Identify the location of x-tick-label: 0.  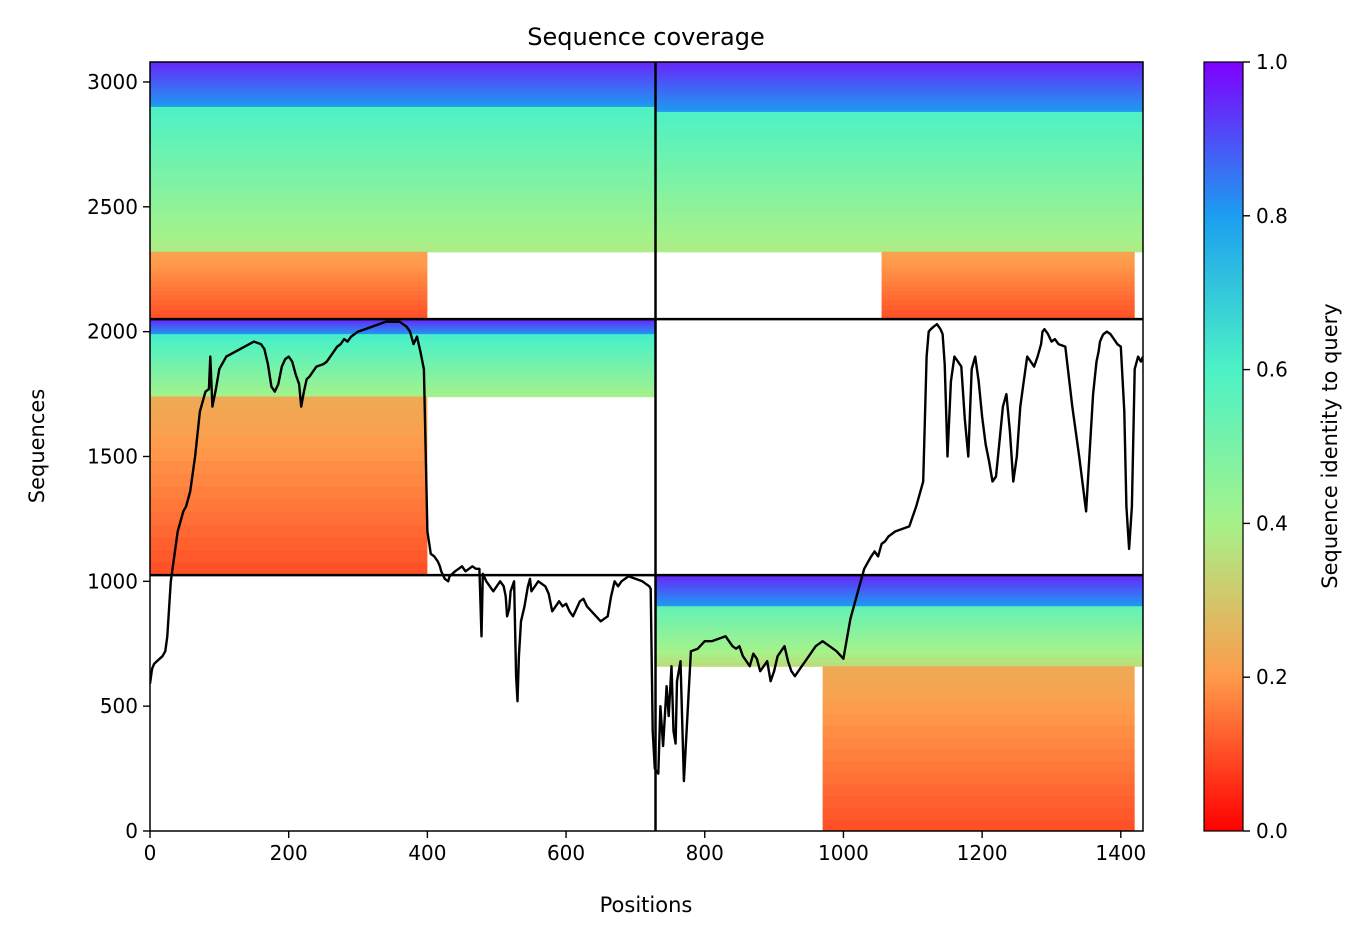
(150, 853).